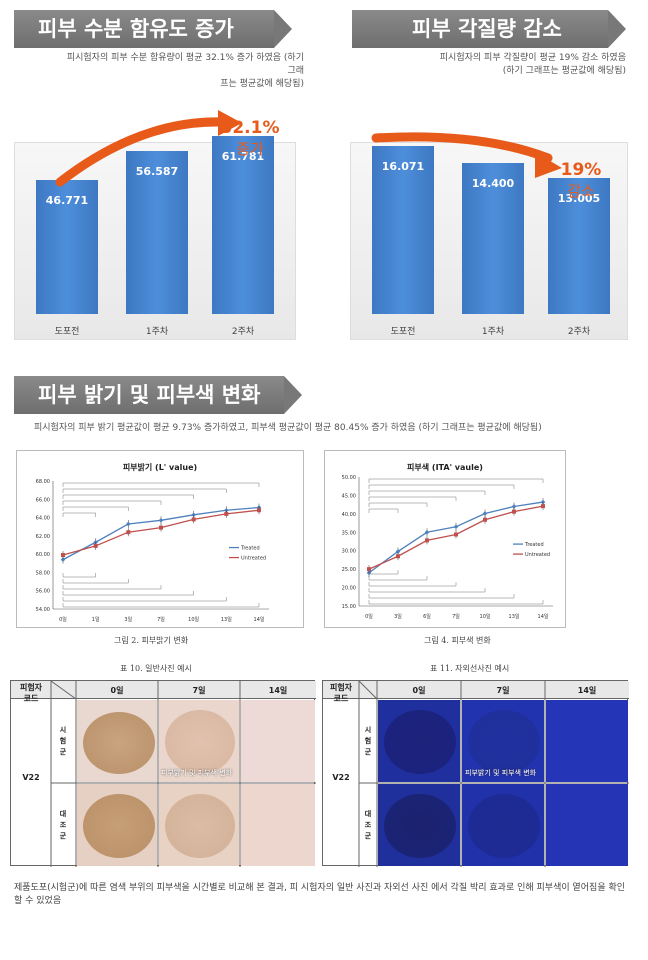 This screenshot has width=648, height=960. Describe the element at coordinates (534, 545) in the screenshot. I see `legend-label: Treated` at that location.